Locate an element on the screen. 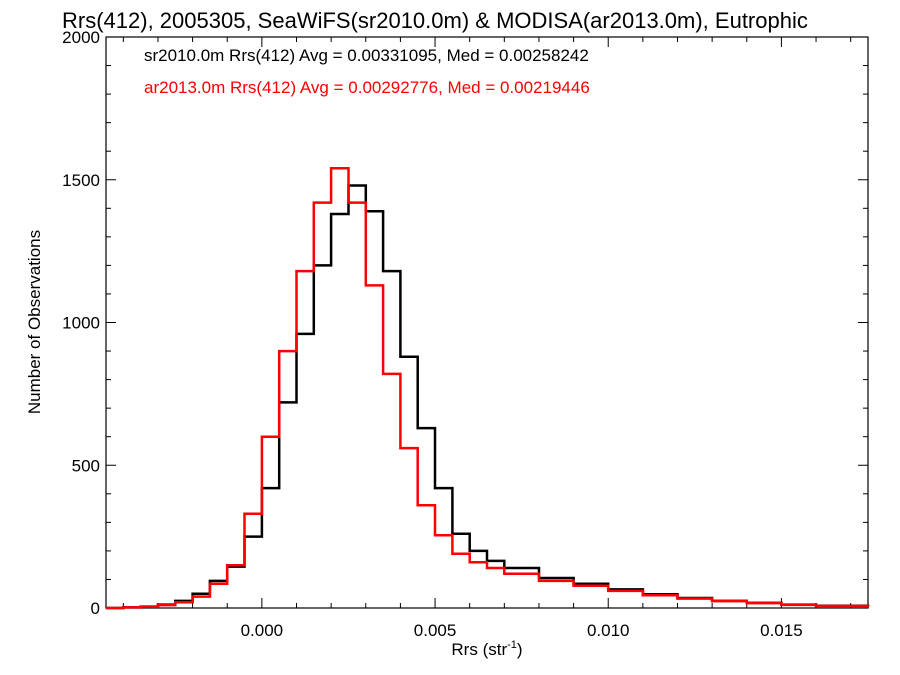 Image resolution: width=900 pixels, height=675 pixels. y-tick-label: 2000 is located at coordinates (81, 37).